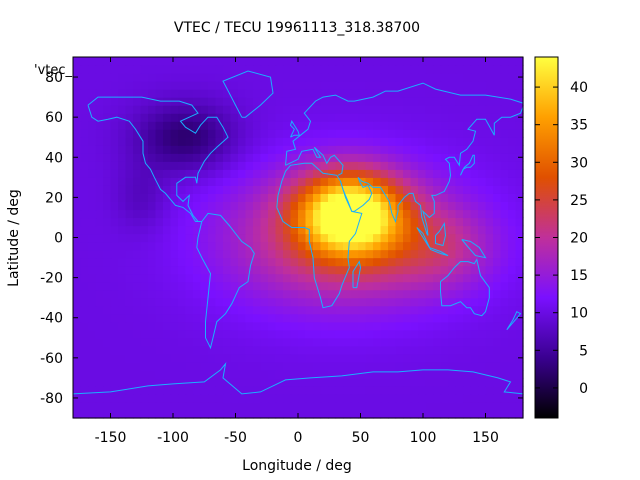 The height and width of the screenshot is (480, 640). I want to click on y-tick-label: -40, so click(51, 319).